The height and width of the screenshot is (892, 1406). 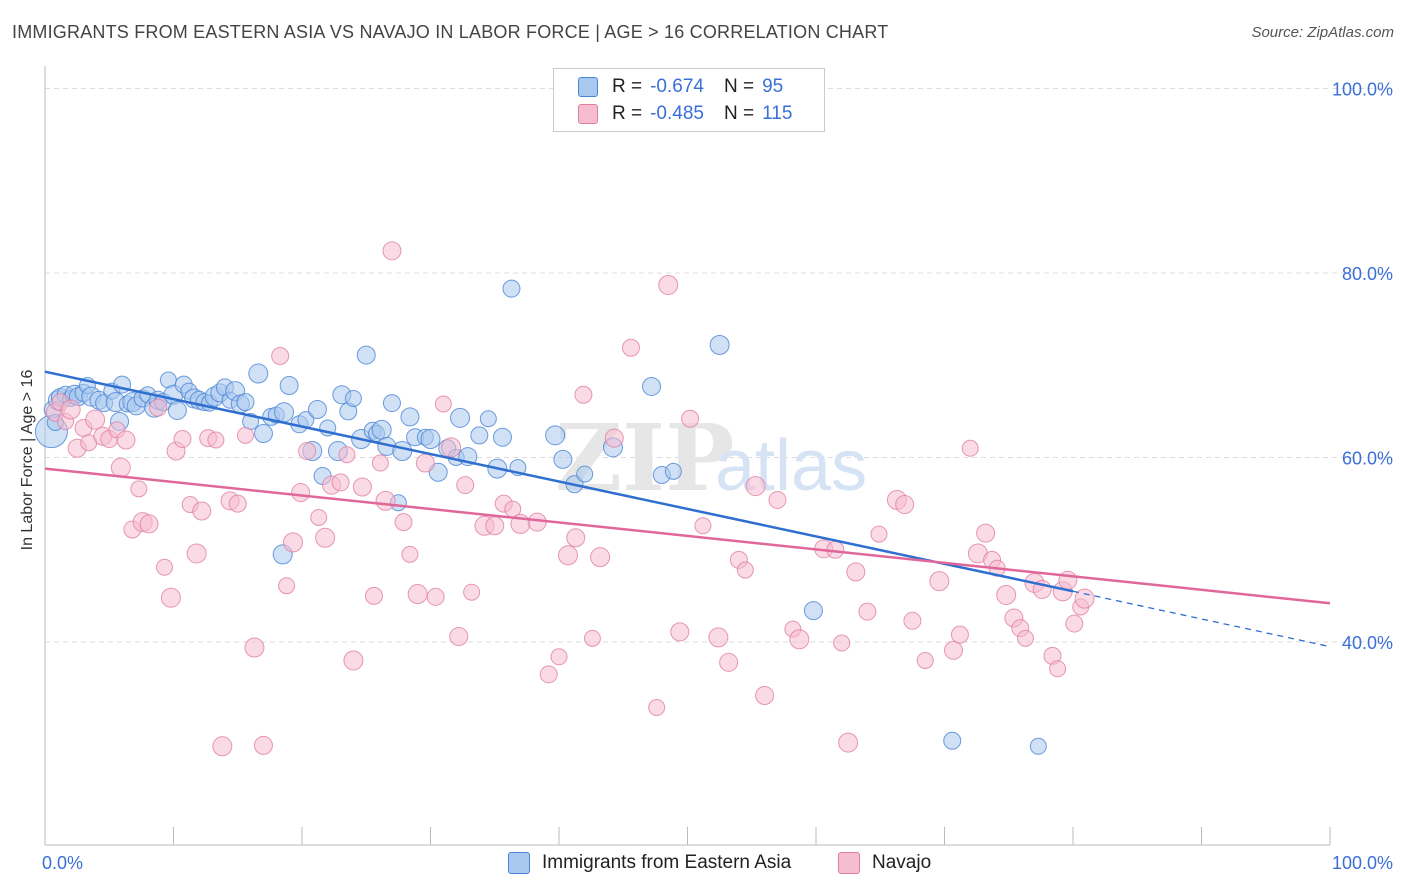 What do you see at coordinates (644, 458) in the screenshot?
I see `watermark-zip: ZIP` at bounding box center [644, 458].